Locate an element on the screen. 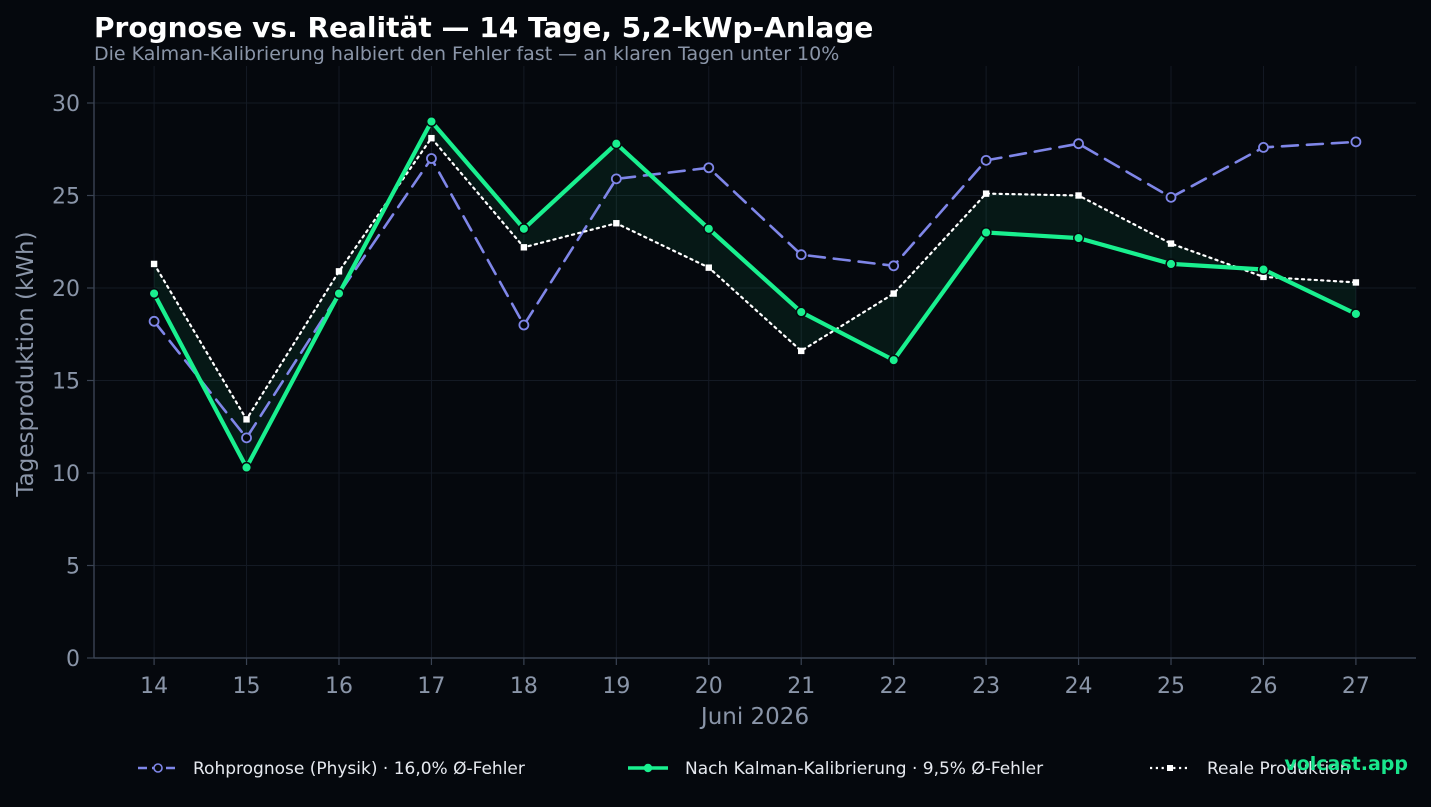  x-tick-label: 24 is located at coordinates (1079, 686).